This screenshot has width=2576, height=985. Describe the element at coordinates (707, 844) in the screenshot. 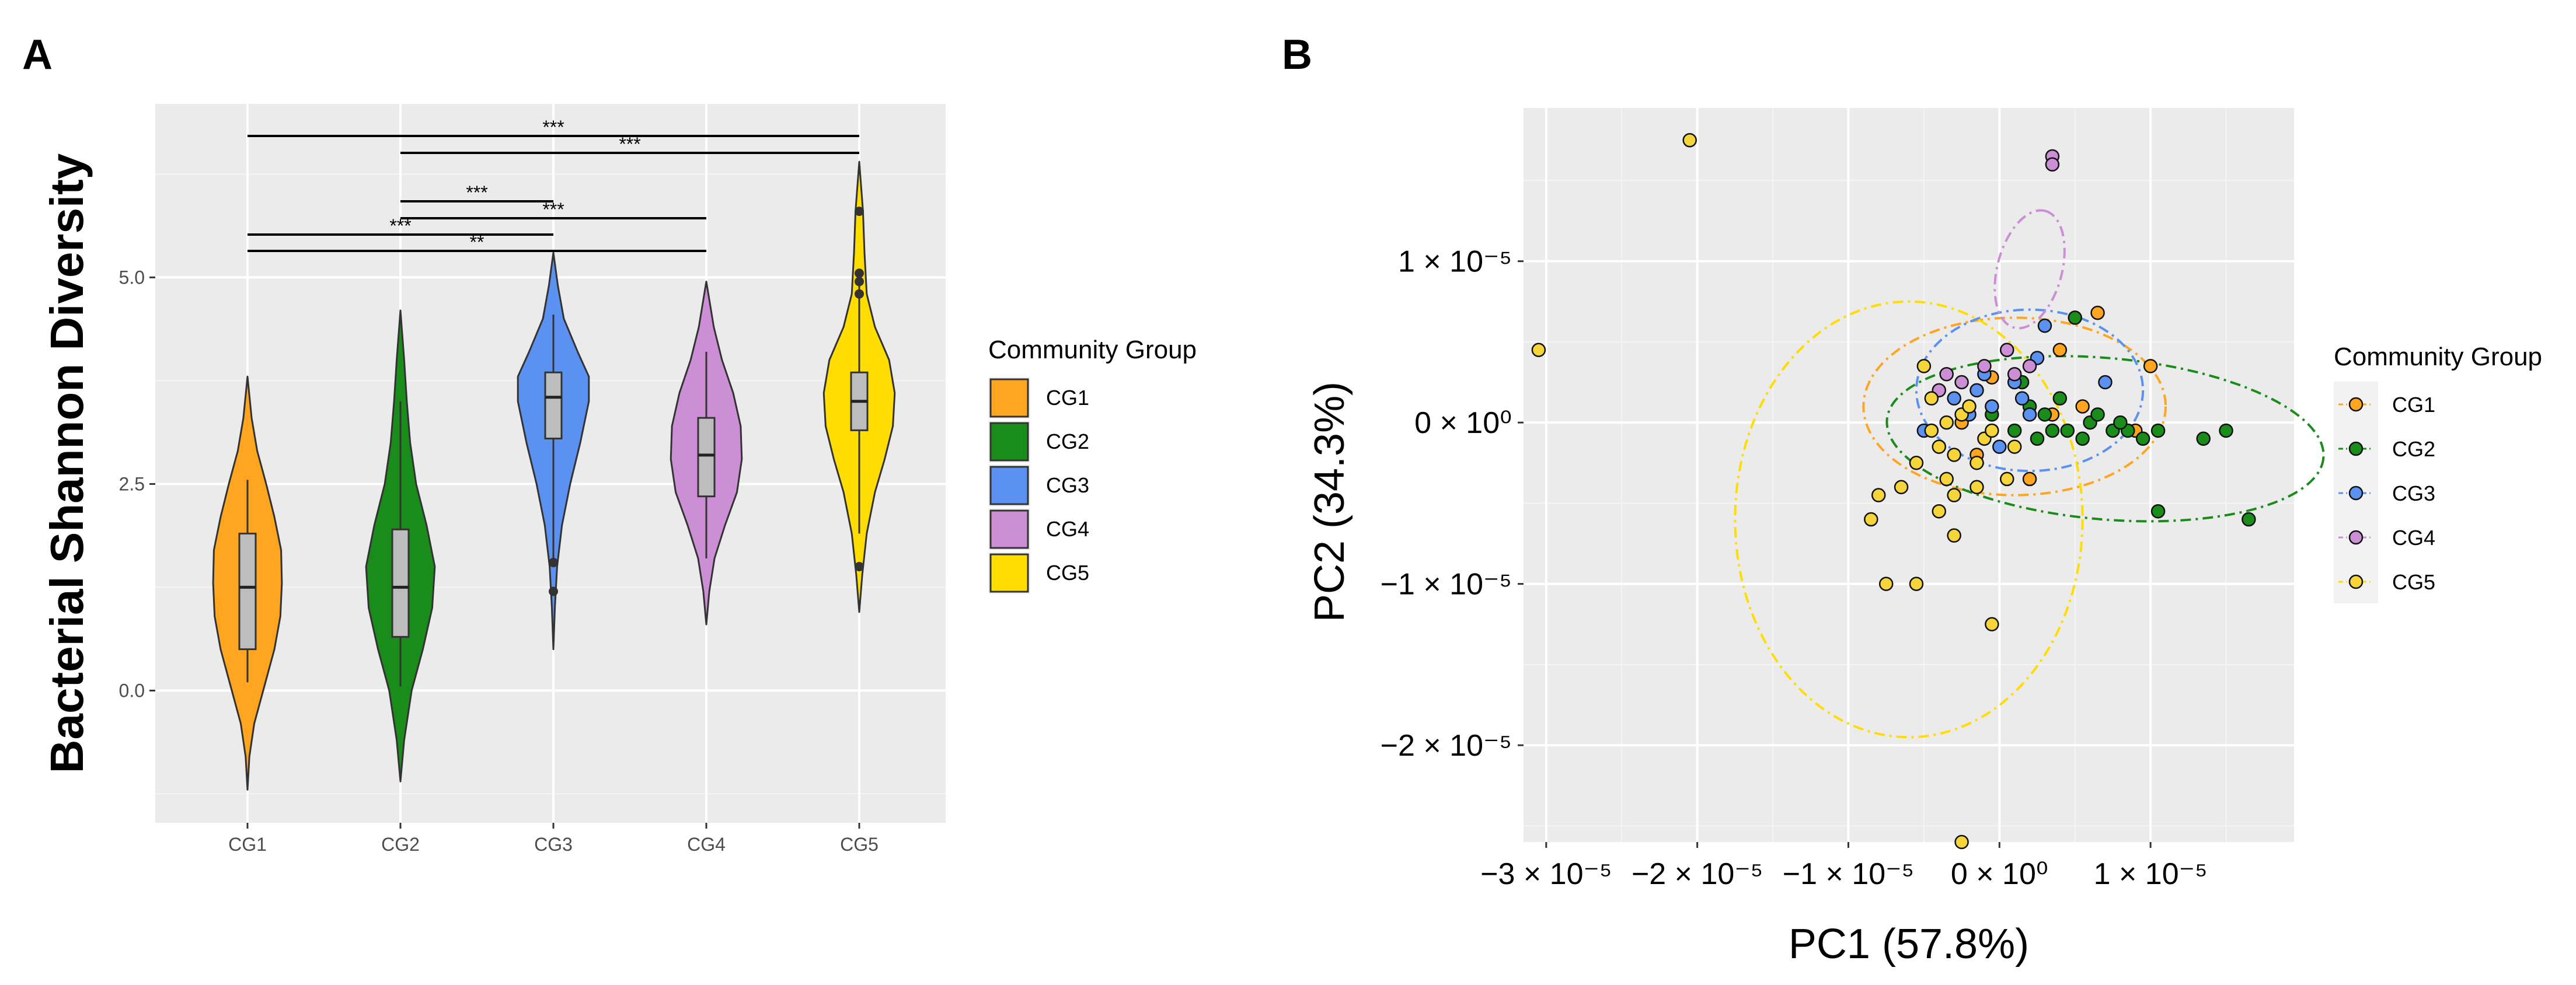

I see `x-tick-label: CG4` at that location.